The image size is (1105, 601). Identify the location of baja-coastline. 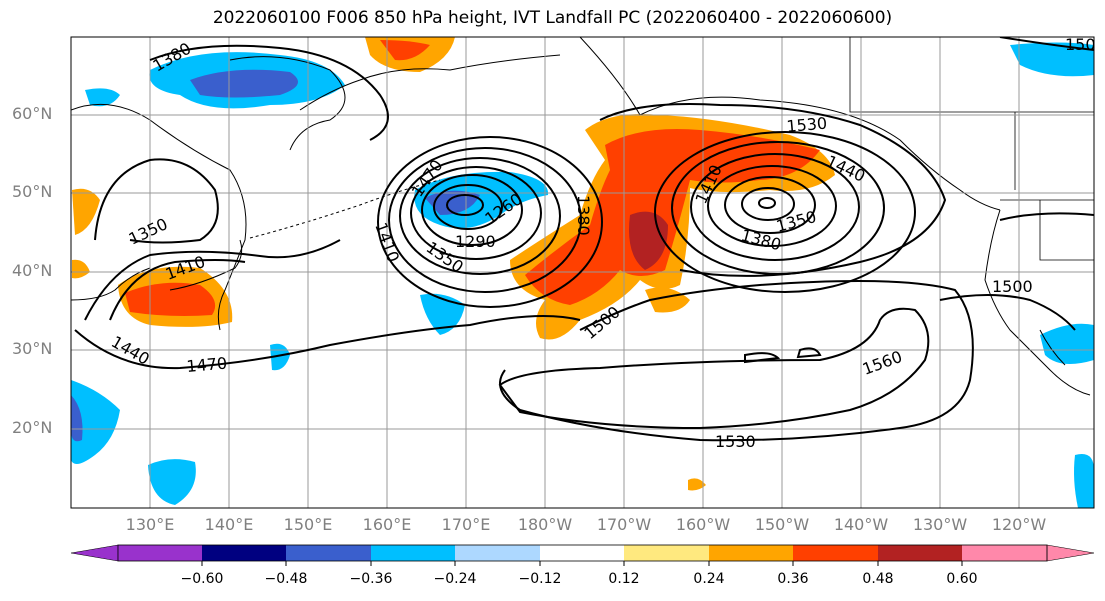
(1052, 347).